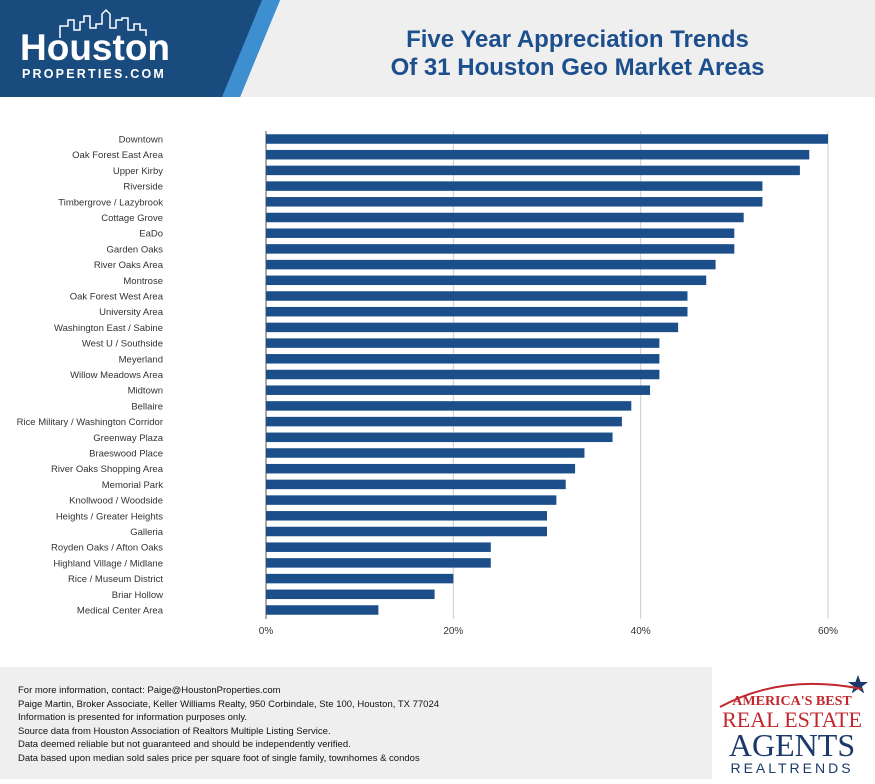  What do you see at coordinates (792, 719) in the screenshot?
I see `badge-line-2: REAL ESTATE` at bounding box center [792, 719].